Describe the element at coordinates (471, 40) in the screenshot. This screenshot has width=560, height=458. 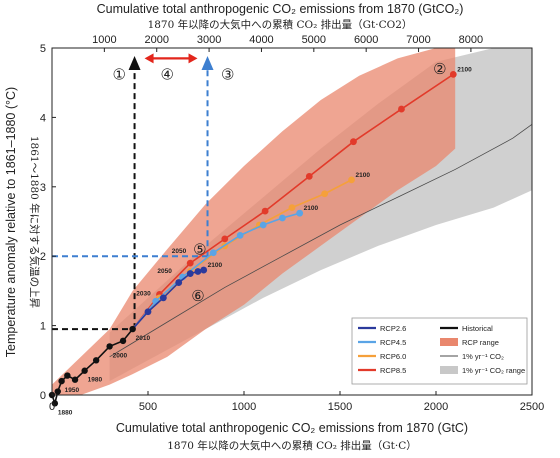
I see `top-tick-8000: 8000` at that location.